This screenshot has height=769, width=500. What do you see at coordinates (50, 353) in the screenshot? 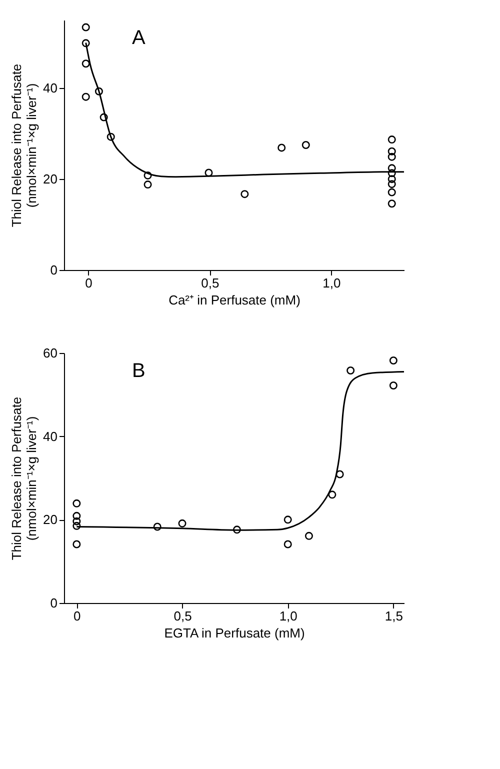
I see `y-tick-label: 60` at bounding box center [50, 353].